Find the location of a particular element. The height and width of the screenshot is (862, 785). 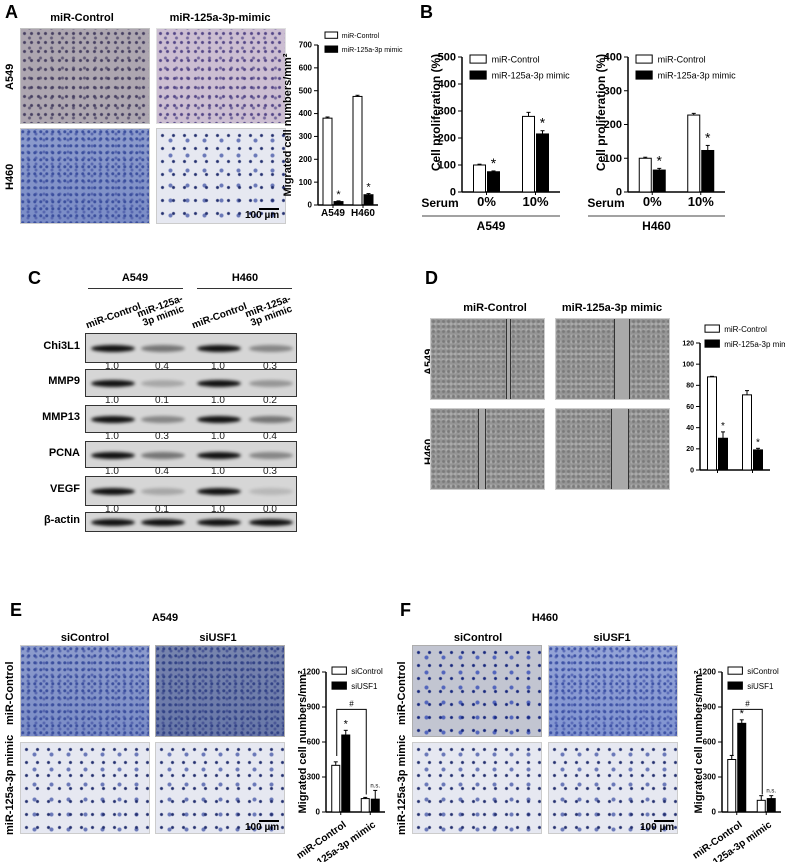

y-tick-label: 80 is located at coordinates (690, 386).